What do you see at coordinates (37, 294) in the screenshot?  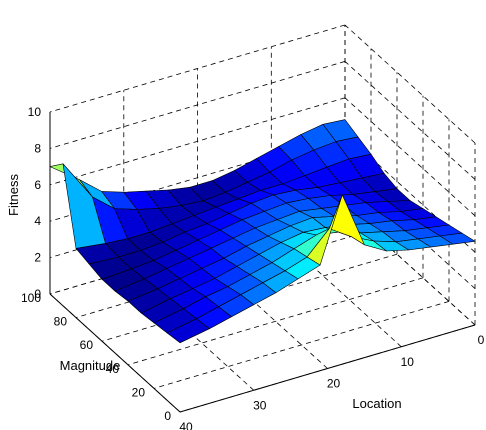 I see `z-tick-label: 0` at bounding box center [37, 294].